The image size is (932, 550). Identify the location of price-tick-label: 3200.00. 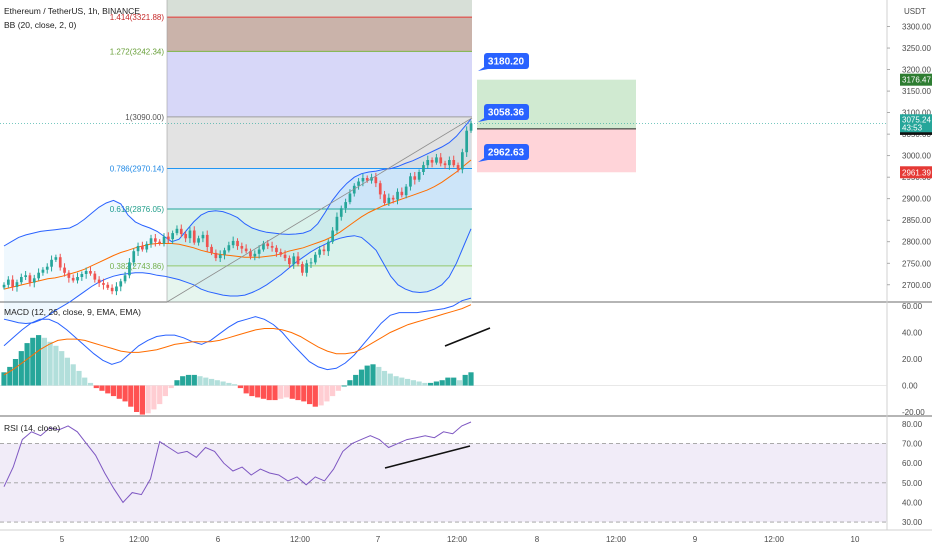
(916, 70).